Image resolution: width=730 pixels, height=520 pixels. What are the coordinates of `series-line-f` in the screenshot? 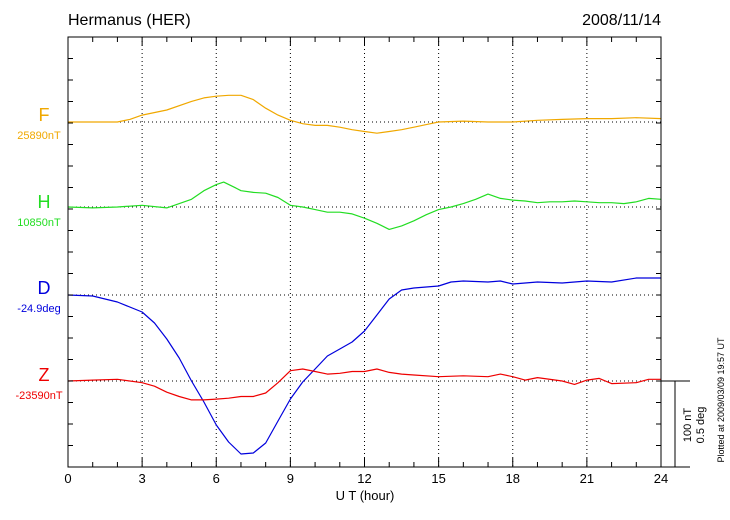 It's located at (365, 114).